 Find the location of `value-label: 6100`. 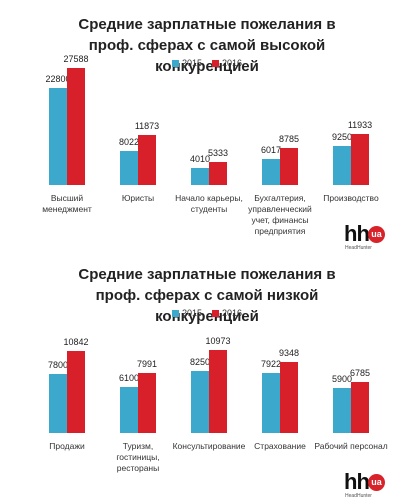

value-label: 6100 is located at coordinates (129, 377).